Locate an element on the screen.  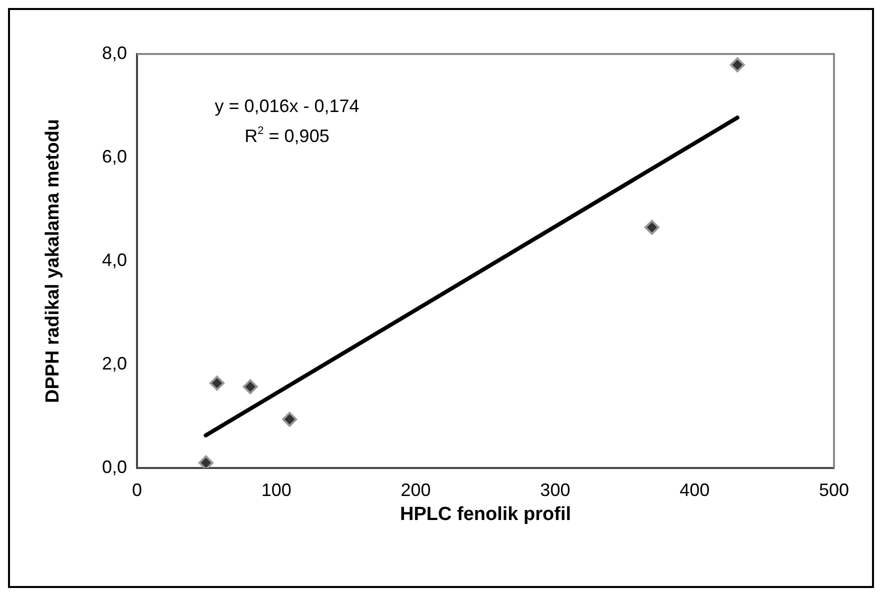
y-tick-label: 0,0 is located at coordinates (114, 466).